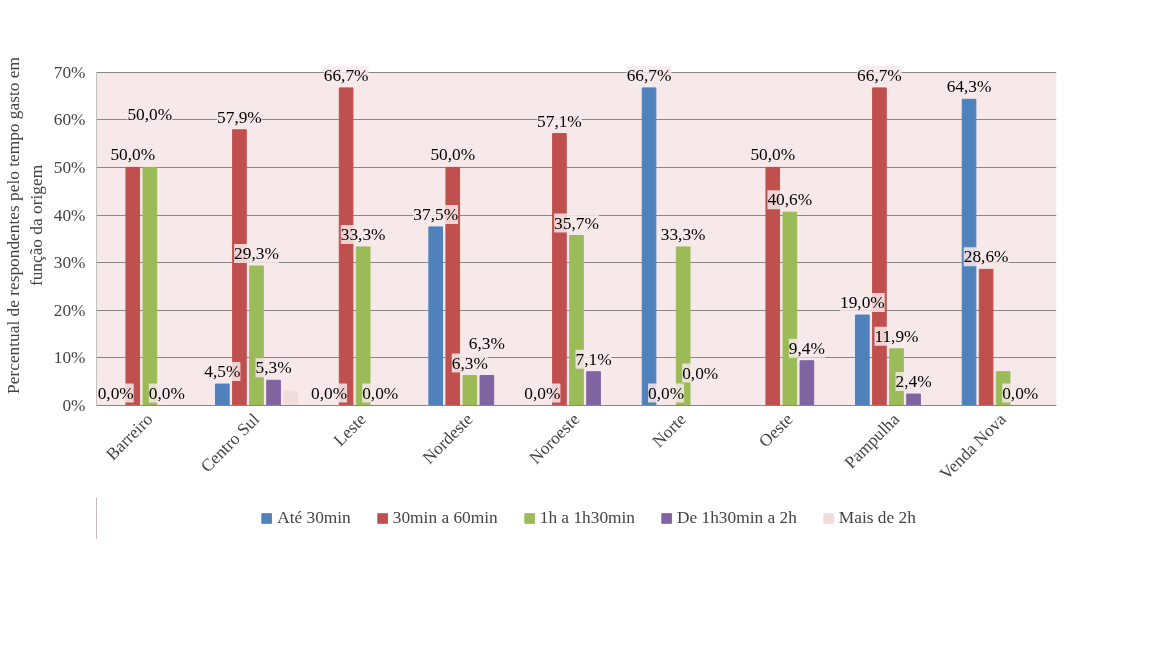 The width and height of the screenshot is (1163, 646). What do you see at coordinates (862, 303) in the screenshot?
I see `data-label: 19,0%` at bounding box center [862, 303].